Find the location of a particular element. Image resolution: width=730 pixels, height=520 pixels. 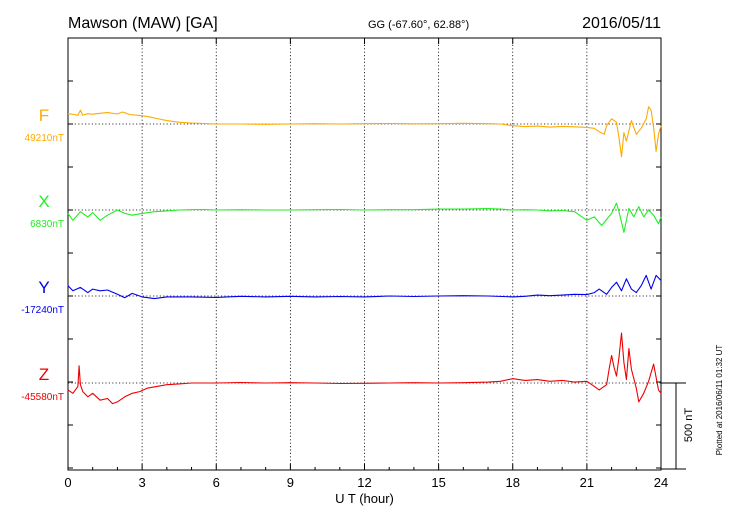

series-name-x: X is located at coordinates (43, 201).